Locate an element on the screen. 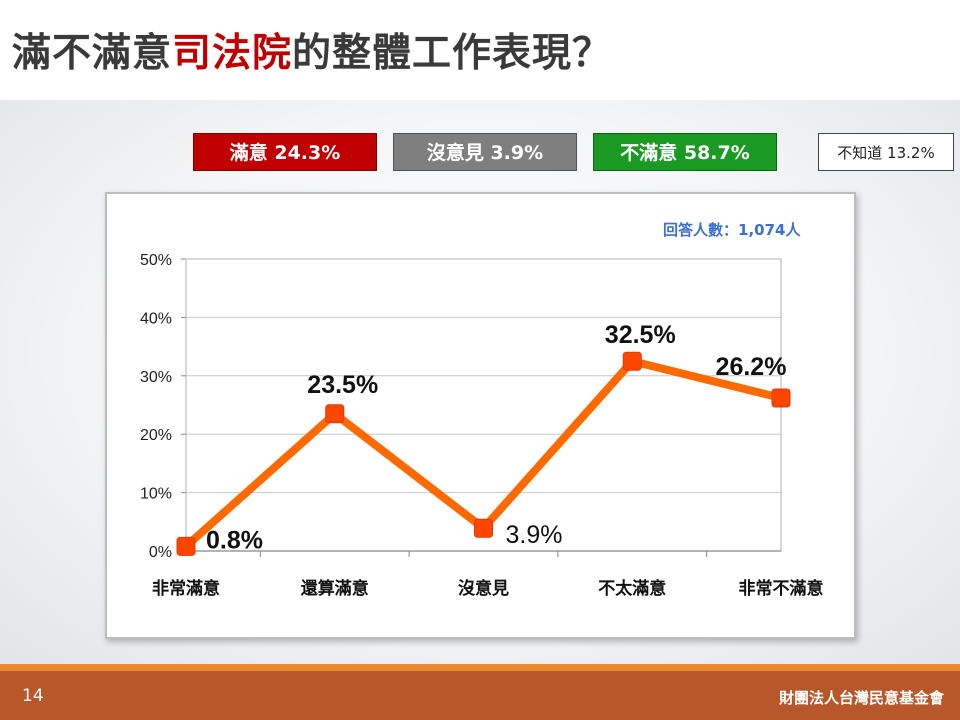 The width and height of the screenshot is (960, 720). footer-bar is located at coordinates (480, 695).